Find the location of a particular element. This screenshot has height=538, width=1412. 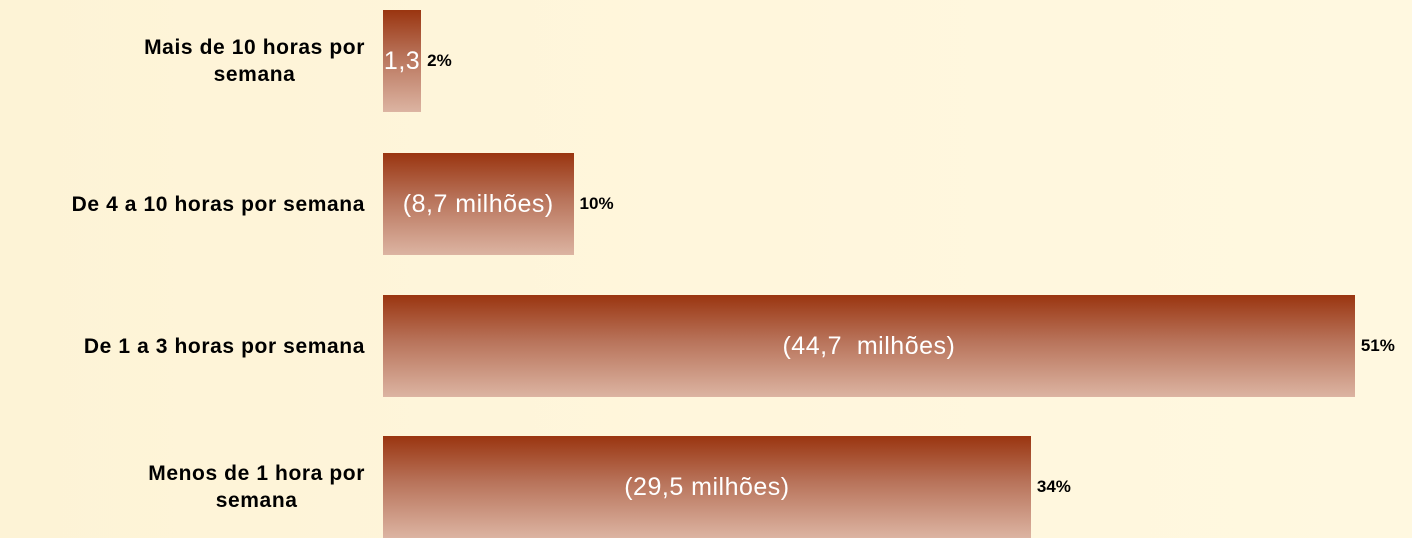

category-label: Menos de 1 hora por semana is located at coordinates (182, 487).